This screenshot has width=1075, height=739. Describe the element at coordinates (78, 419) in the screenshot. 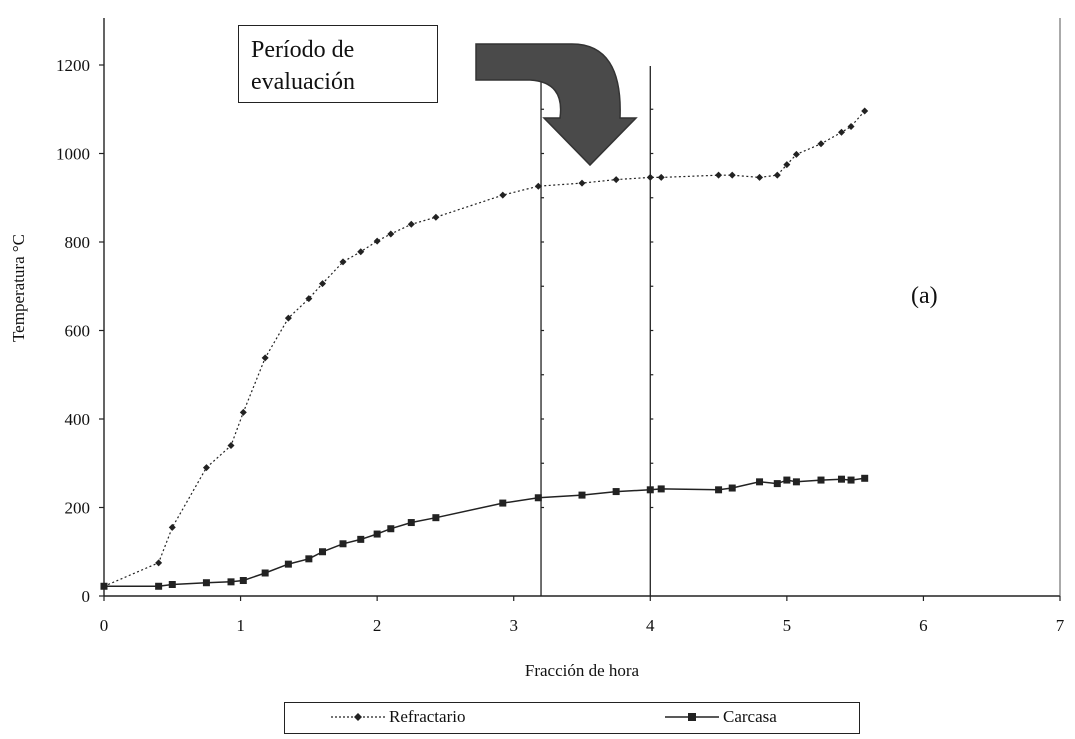

I see `y-tick-label: 400` at that location.